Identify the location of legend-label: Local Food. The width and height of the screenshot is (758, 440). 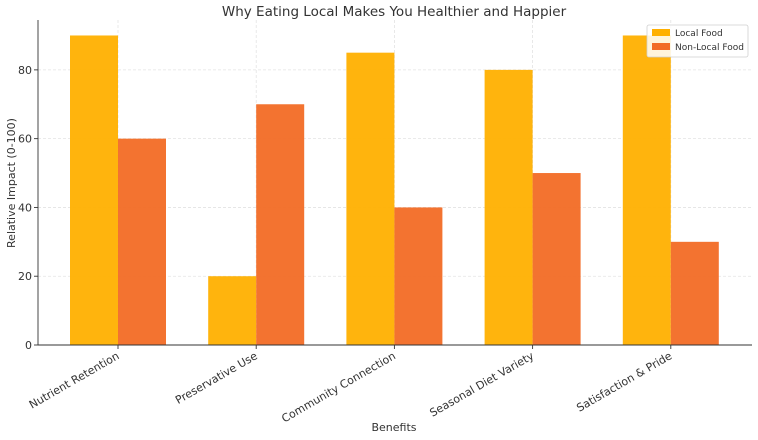
(699, 34).